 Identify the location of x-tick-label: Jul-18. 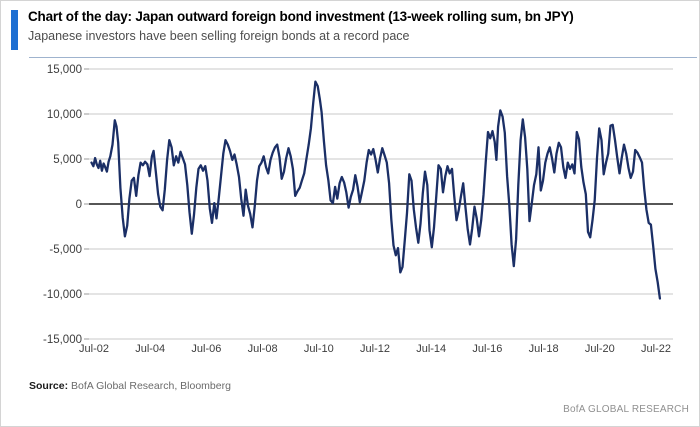
(544, 349).